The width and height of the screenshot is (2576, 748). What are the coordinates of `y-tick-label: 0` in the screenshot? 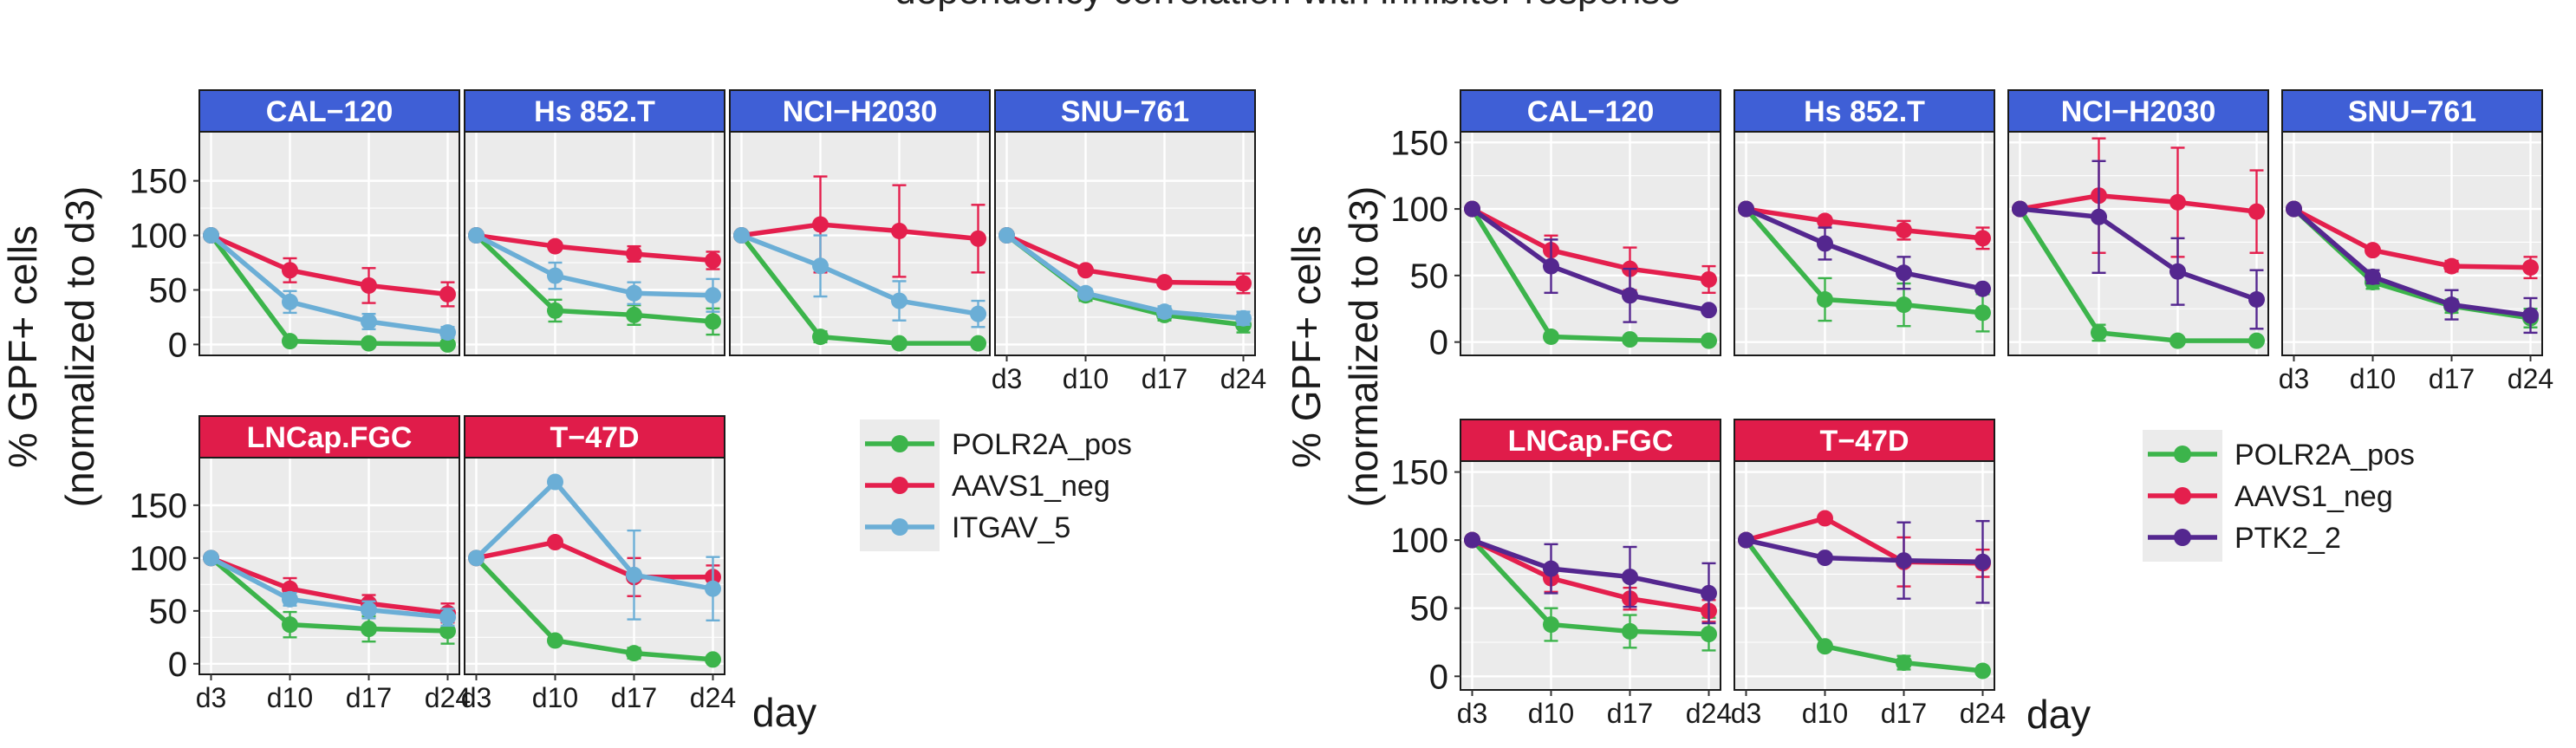 It's located at (1438, 677).